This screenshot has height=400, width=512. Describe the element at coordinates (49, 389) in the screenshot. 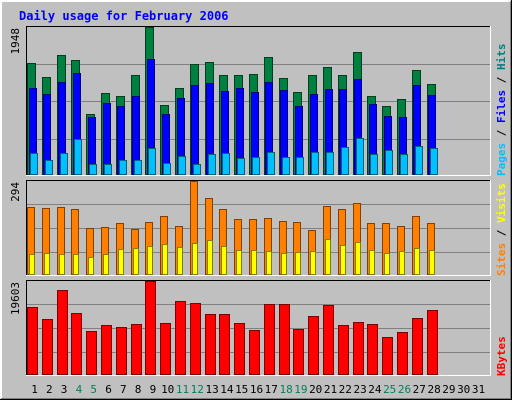

I see `x-tick-label: 2` at that location.